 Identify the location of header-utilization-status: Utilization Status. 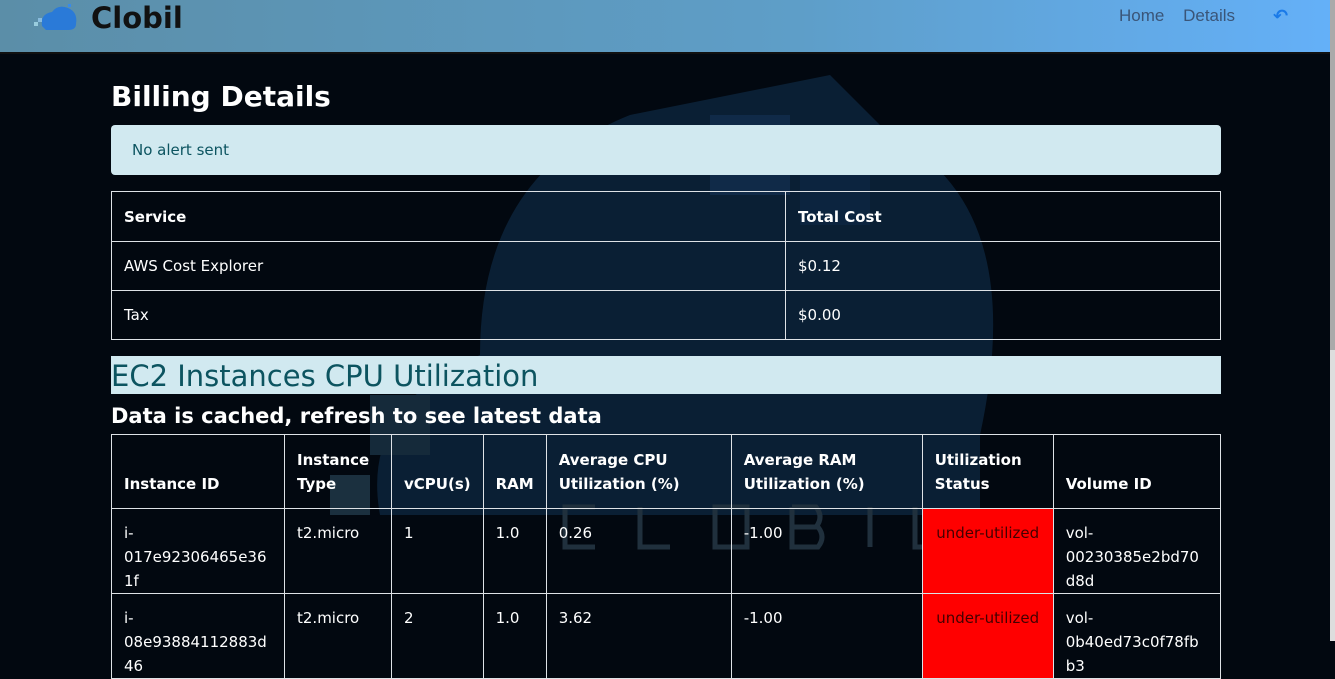
(987, 471).